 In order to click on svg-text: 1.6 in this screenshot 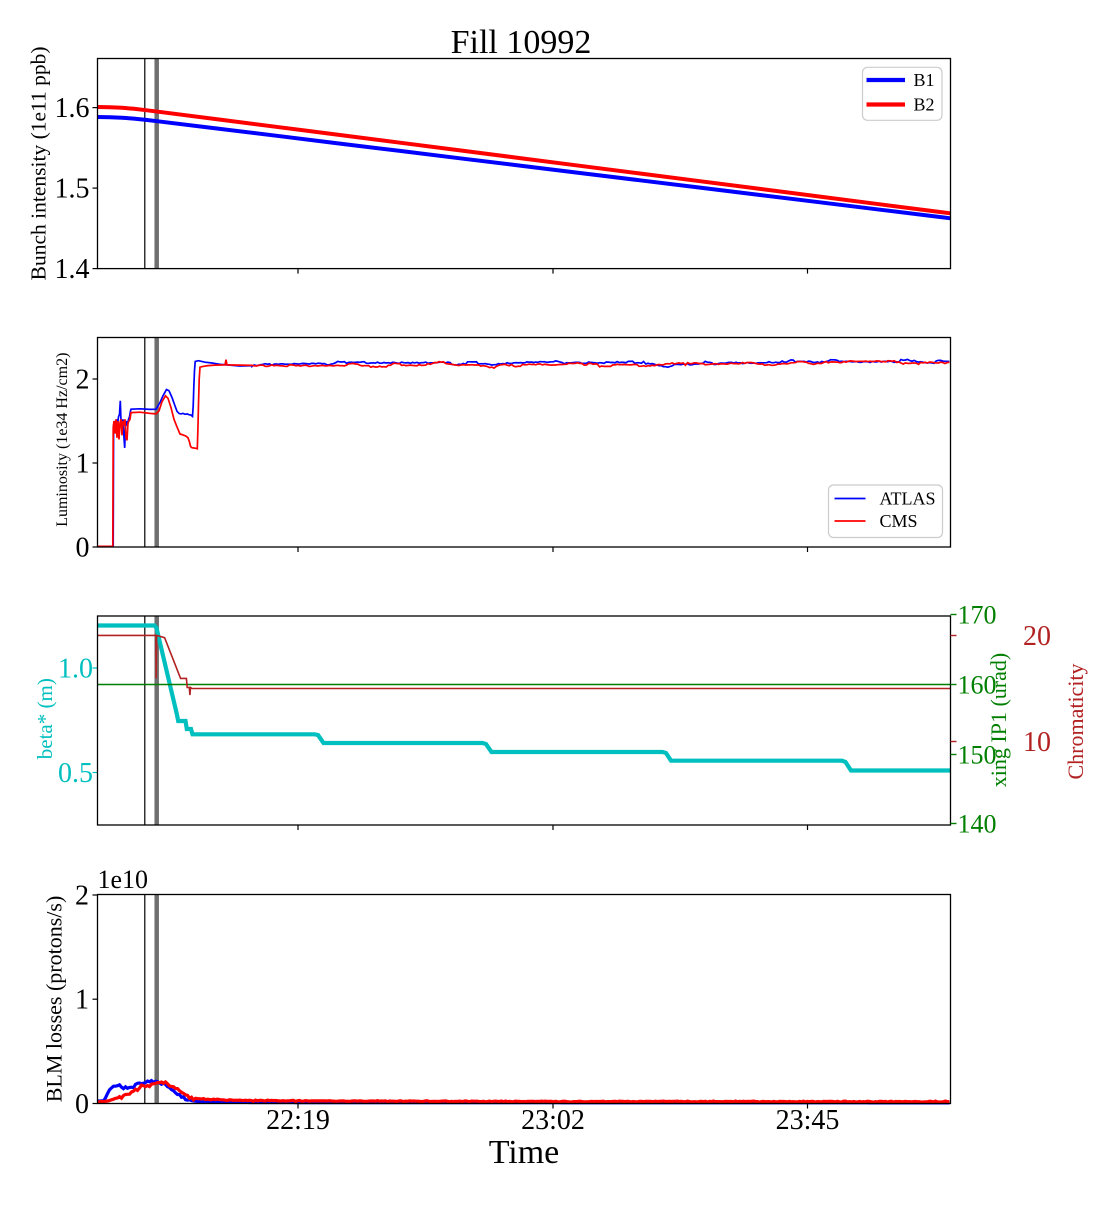, I will do `click(72, 108)`.